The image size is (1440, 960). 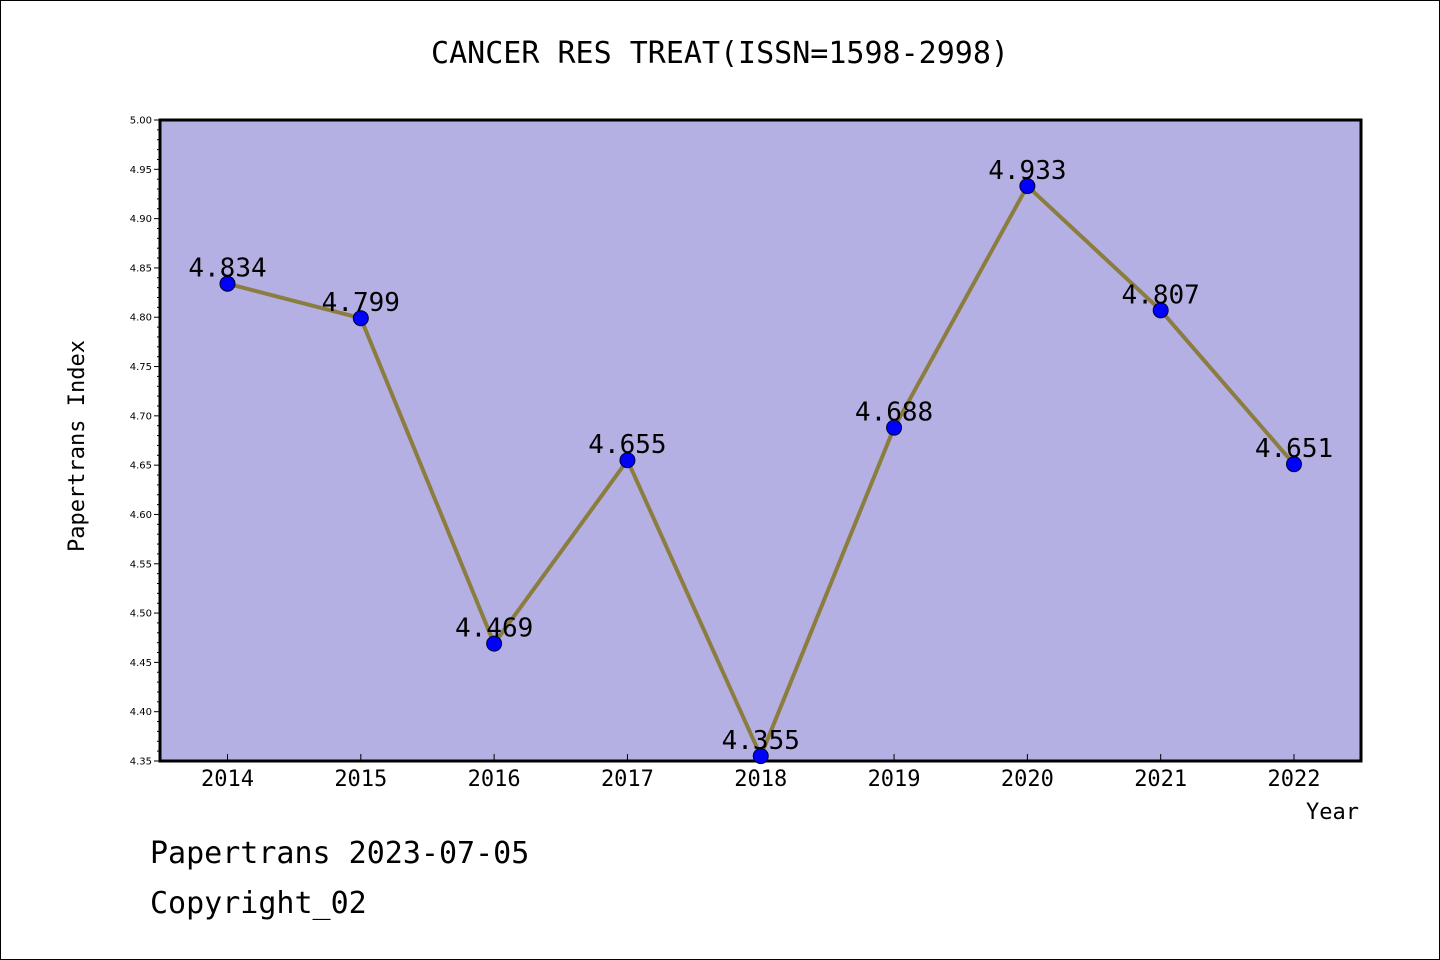 I want to click on data-label: 4.807, so click(x=1161, y=295).